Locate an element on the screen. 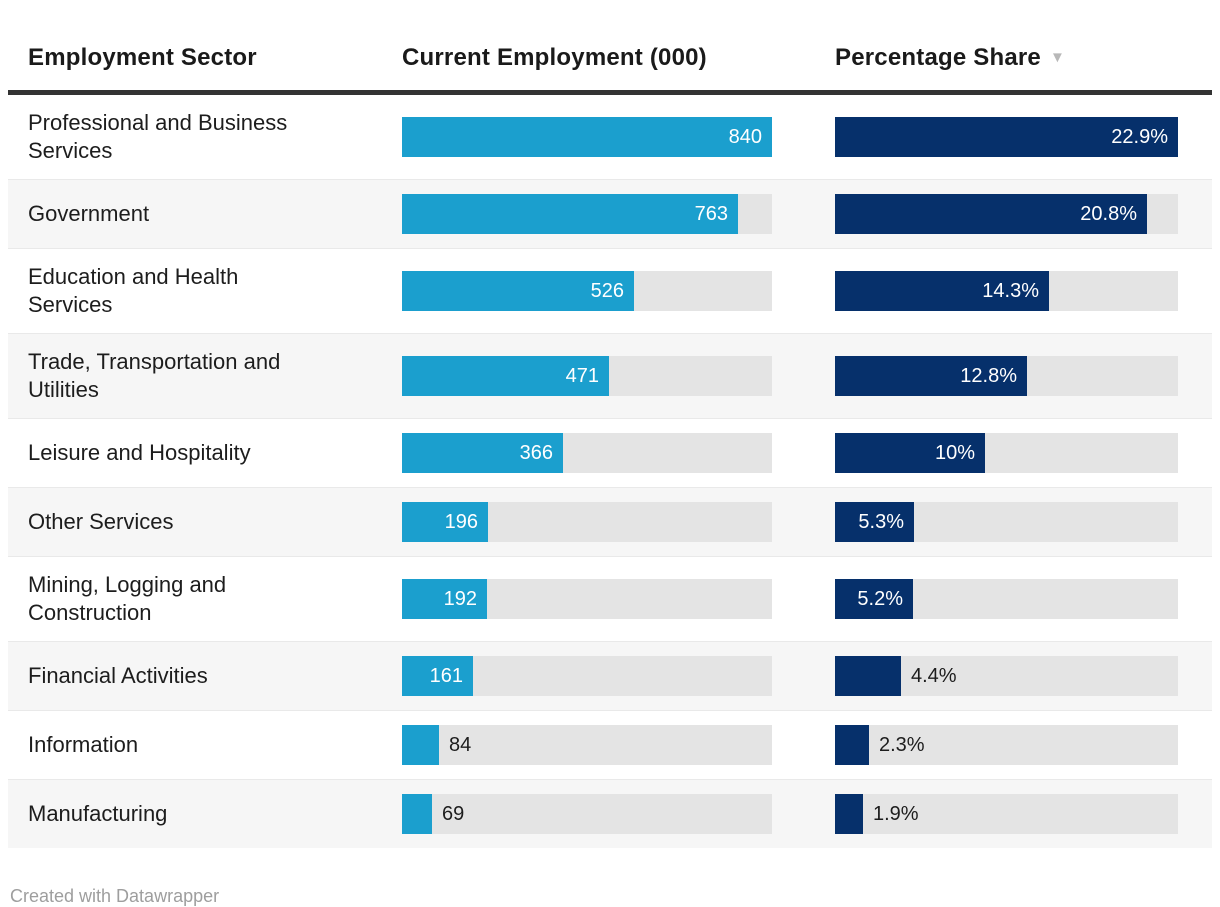  sector-label: Trade, Transportation and Utilities is located at coordinates (154, 375).